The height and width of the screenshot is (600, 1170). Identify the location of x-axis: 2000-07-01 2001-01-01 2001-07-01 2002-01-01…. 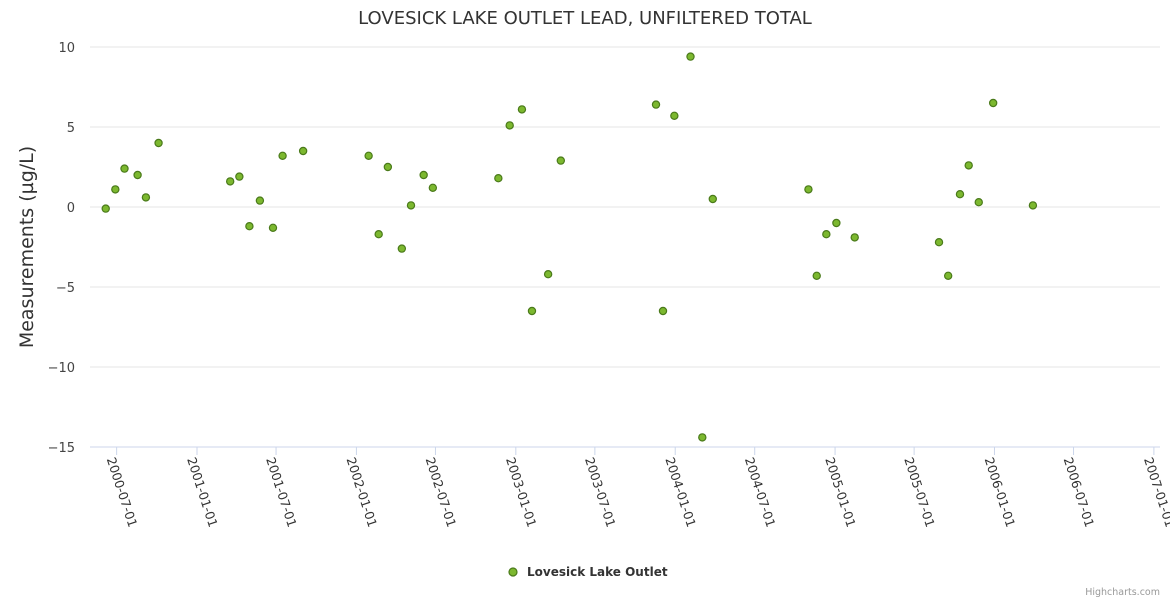
(637, 488).